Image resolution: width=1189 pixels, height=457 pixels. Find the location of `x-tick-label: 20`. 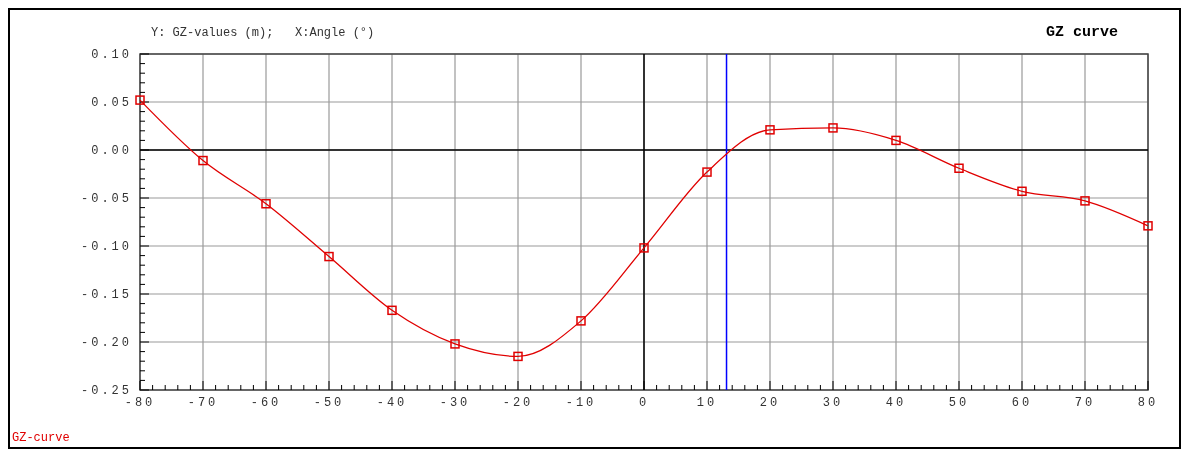

x-tick-label: 20 is located at coordinates (770, 403).